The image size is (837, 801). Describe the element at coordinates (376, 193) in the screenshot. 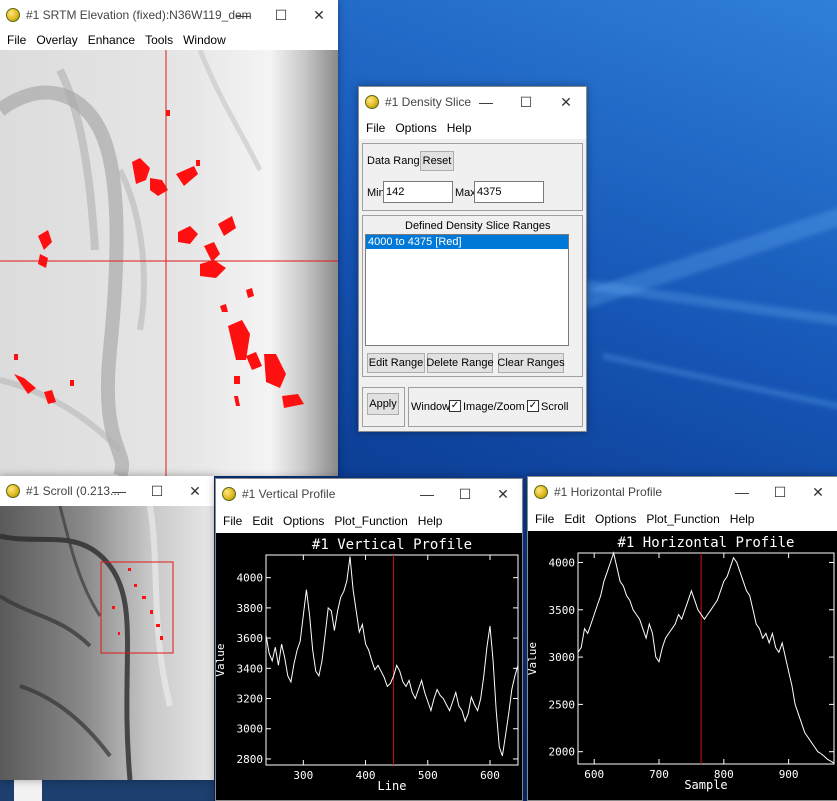

I see `min-label: Min` at that location.